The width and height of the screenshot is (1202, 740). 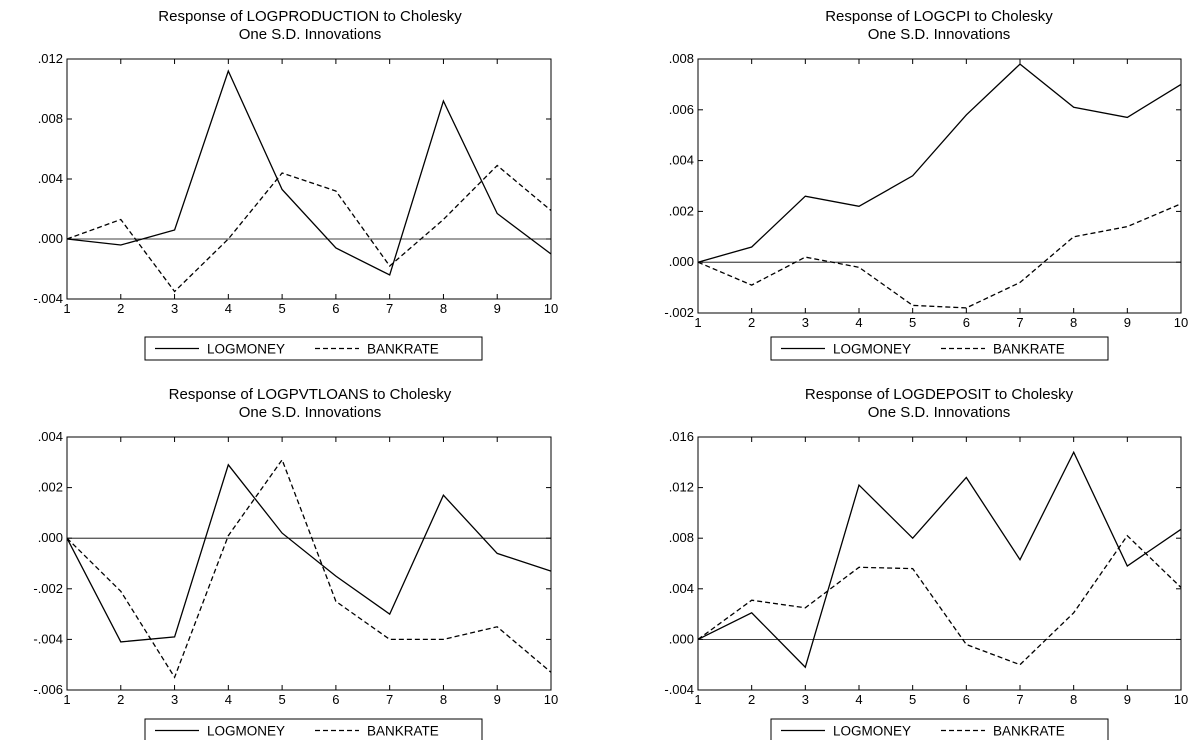 I want to click on chart-title: Response of LOGCPI to Cholesky, so click(x=939, y=16).